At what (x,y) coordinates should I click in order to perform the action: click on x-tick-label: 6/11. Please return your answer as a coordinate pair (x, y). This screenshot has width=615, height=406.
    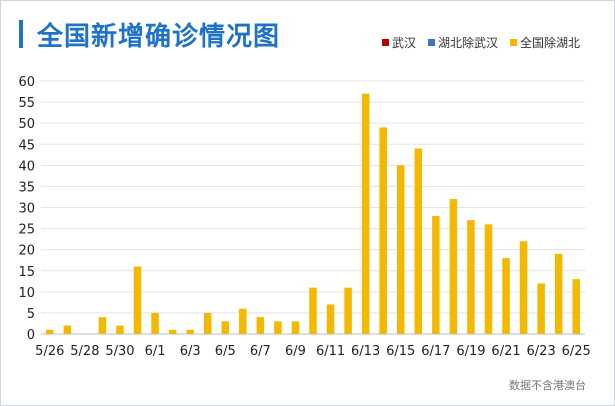
    Looking at the image, I should click on (330, 351).